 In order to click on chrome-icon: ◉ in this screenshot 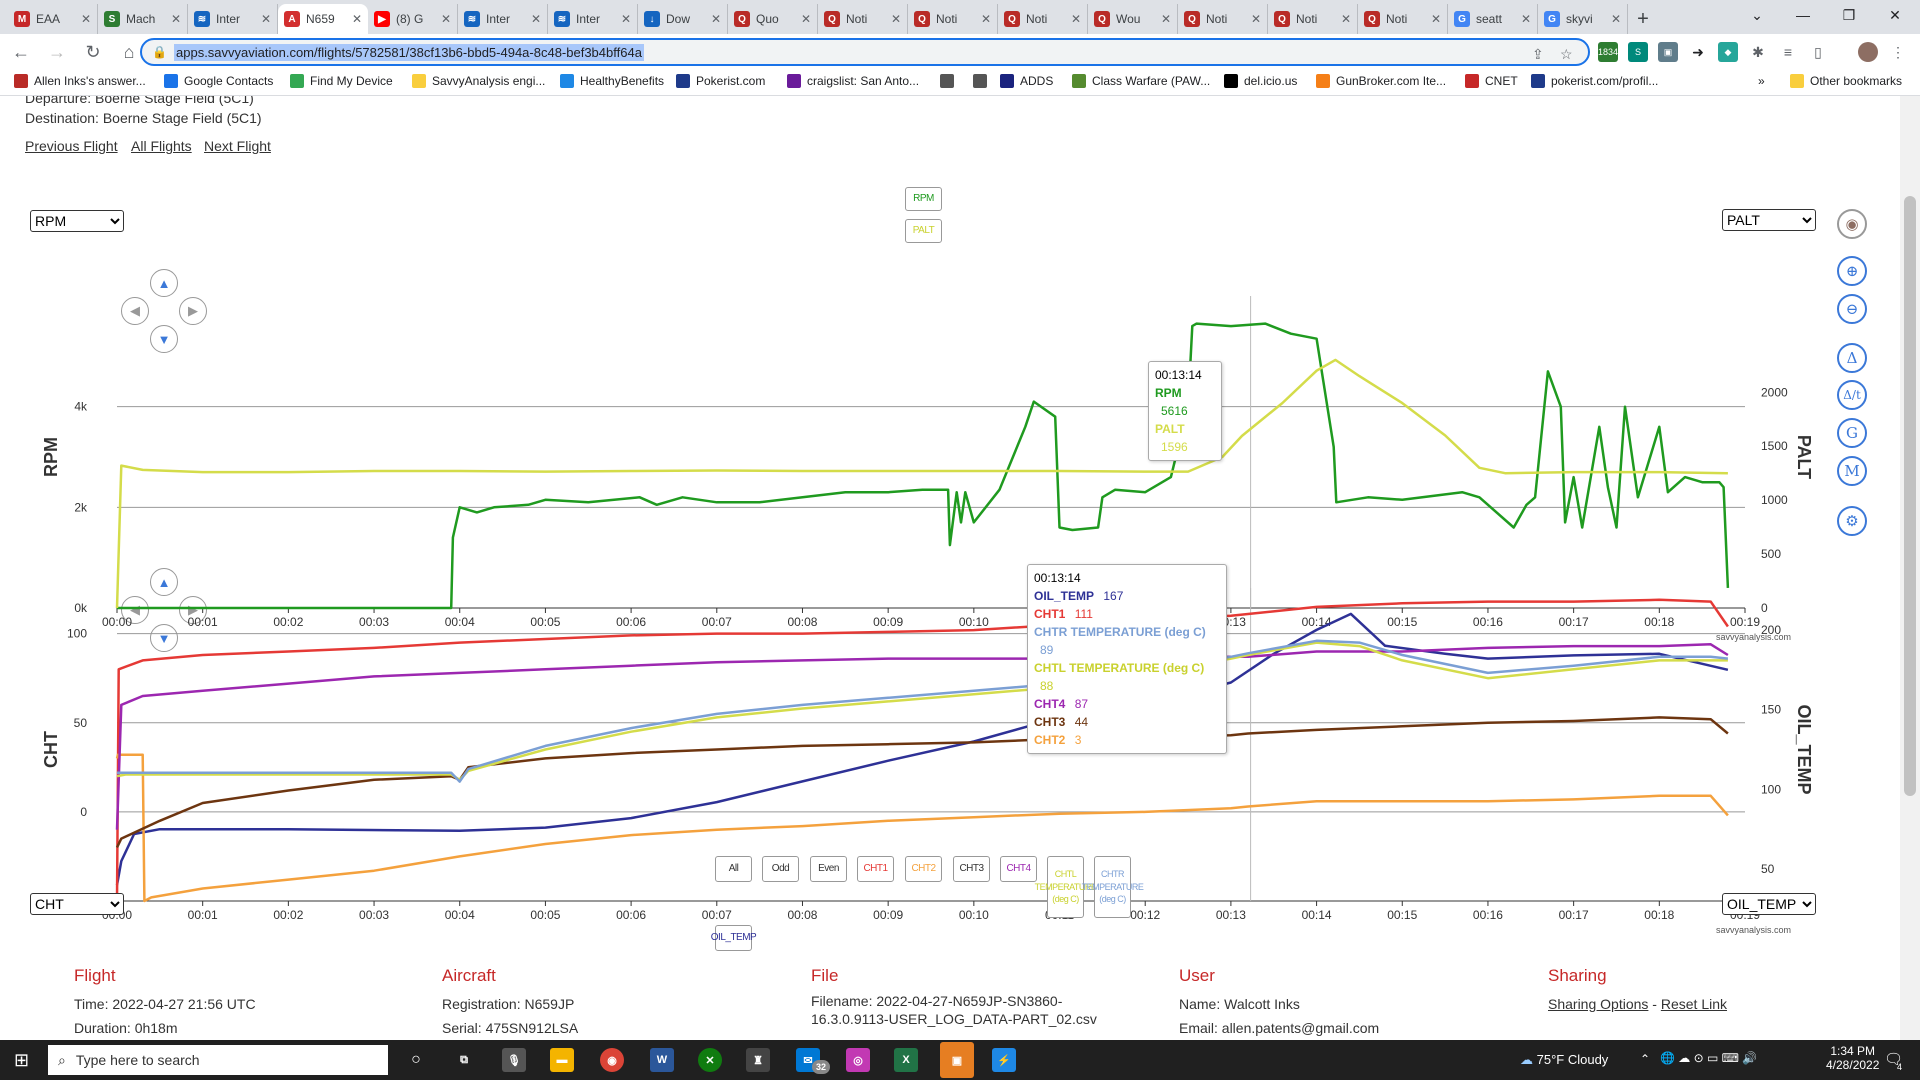, I will do `click(612, 1060)`.